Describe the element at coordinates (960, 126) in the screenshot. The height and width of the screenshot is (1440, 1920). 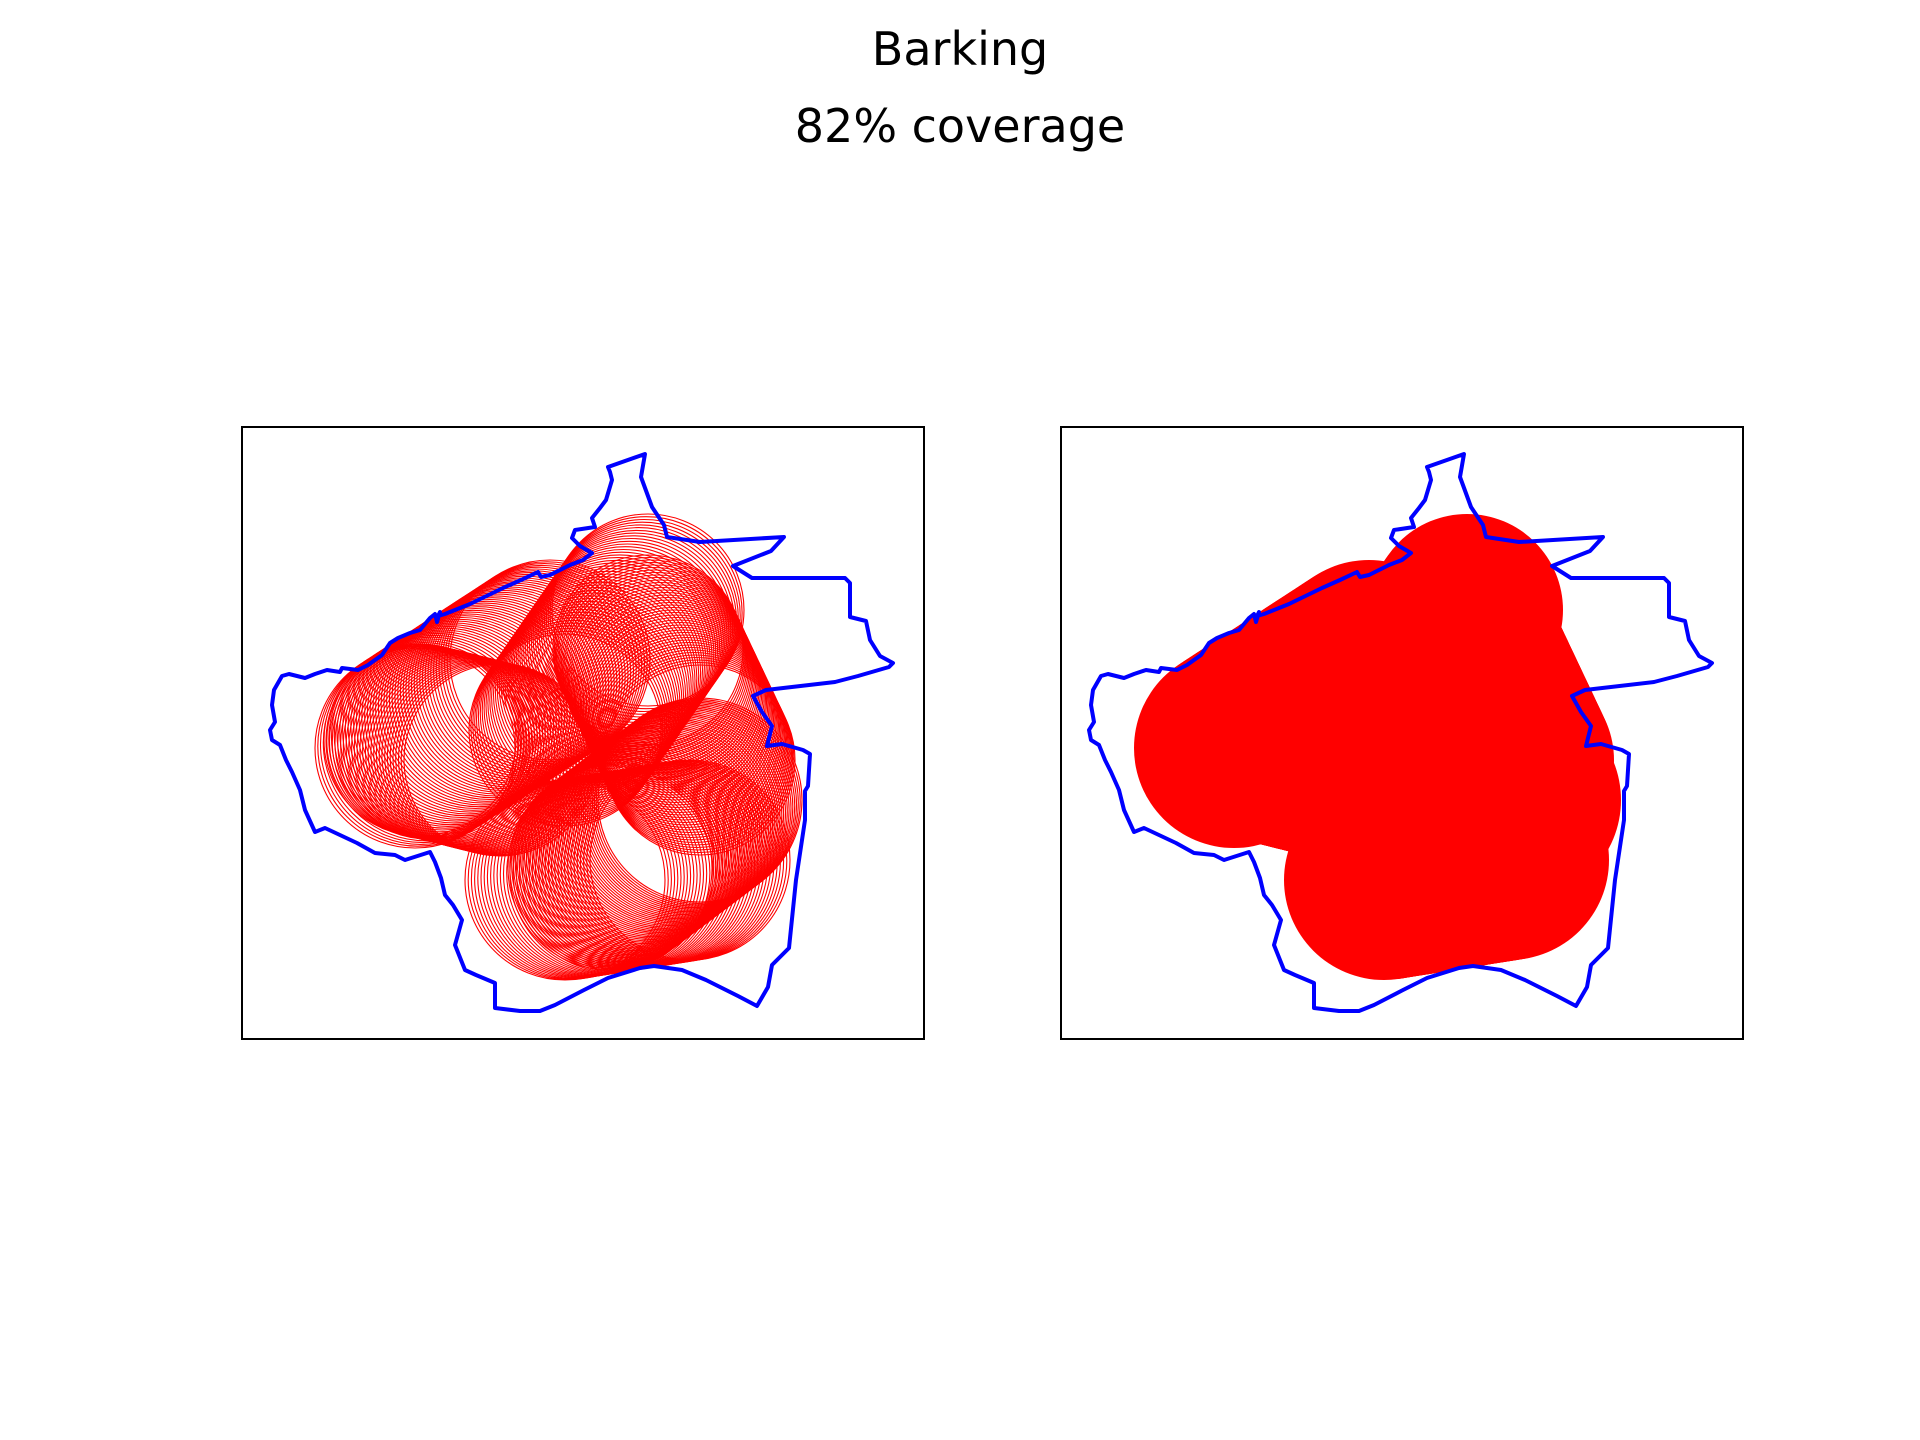
I see `figure-subtitle: 82% coverage` at that location.